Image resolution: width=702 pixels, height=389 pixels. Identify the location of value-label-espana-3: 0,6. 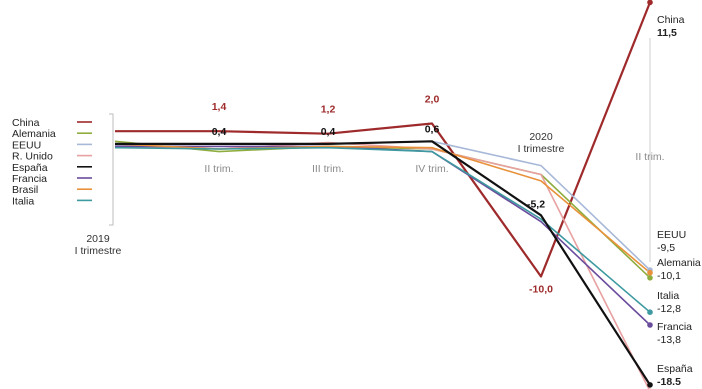
(432, 129).